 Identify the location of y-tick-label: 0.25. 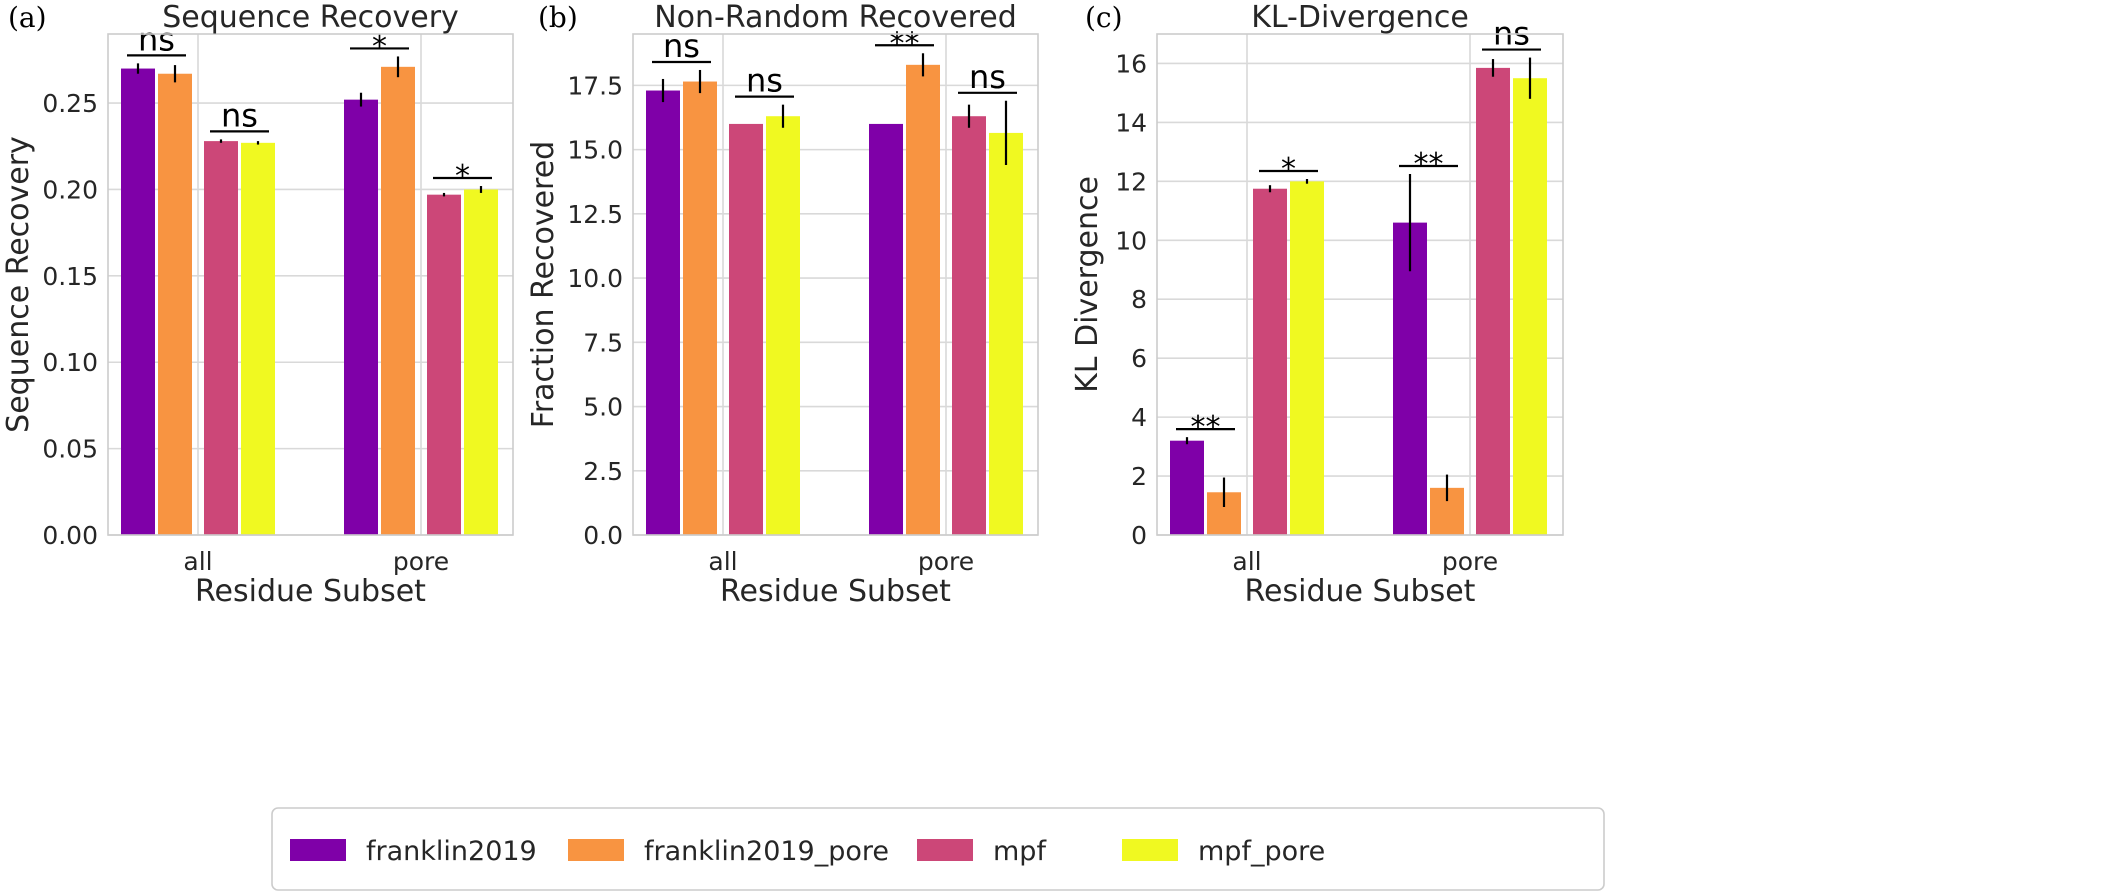
(70, 103).